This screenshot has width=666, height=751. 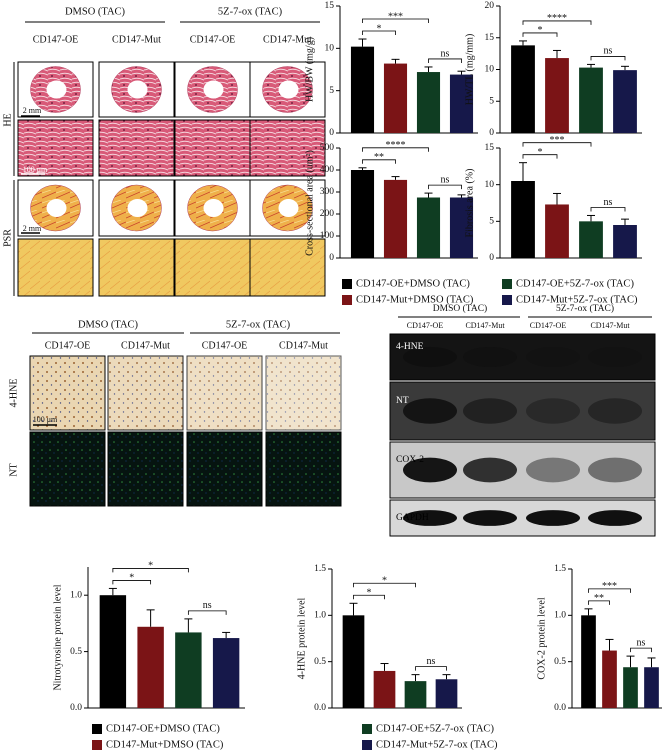 I want to click on y-tick-label: 300, so click(x=327, y=192).